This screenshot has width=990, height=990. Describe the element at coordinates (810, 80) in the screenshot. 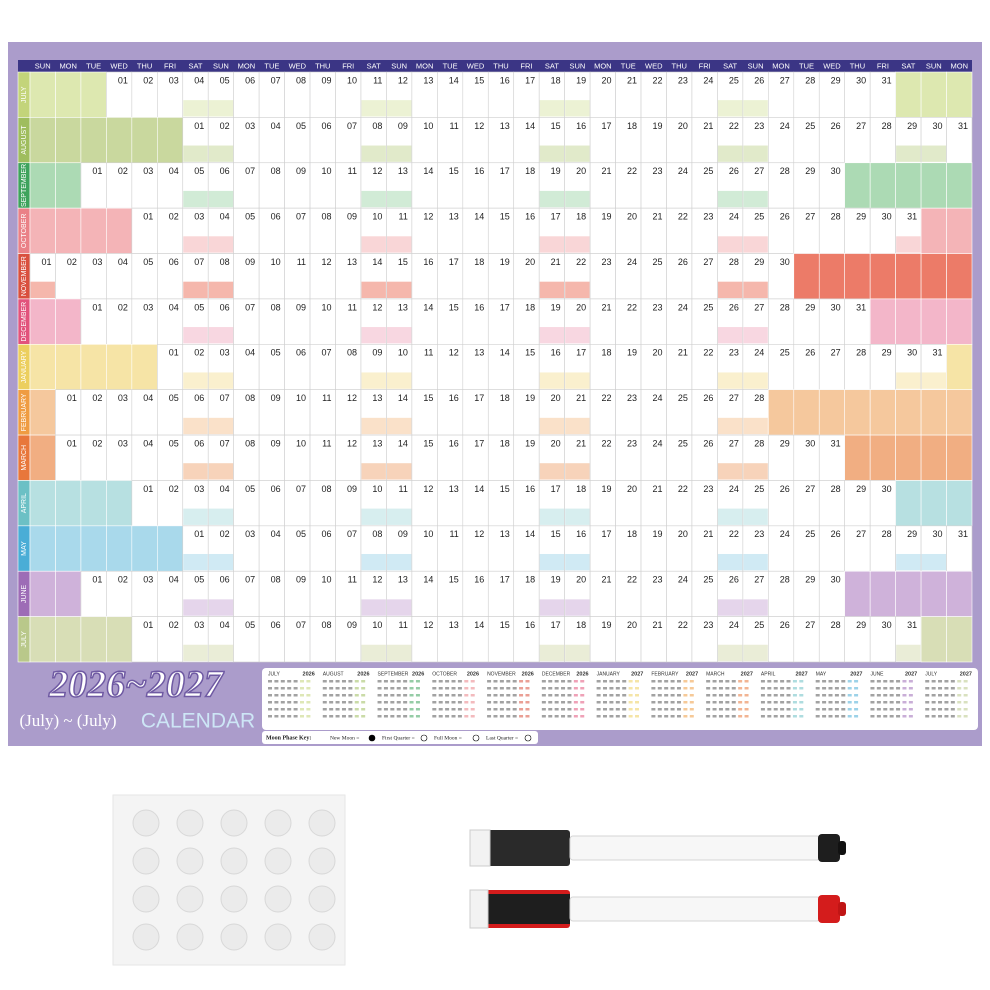

I see `day-number: 28` at that location.